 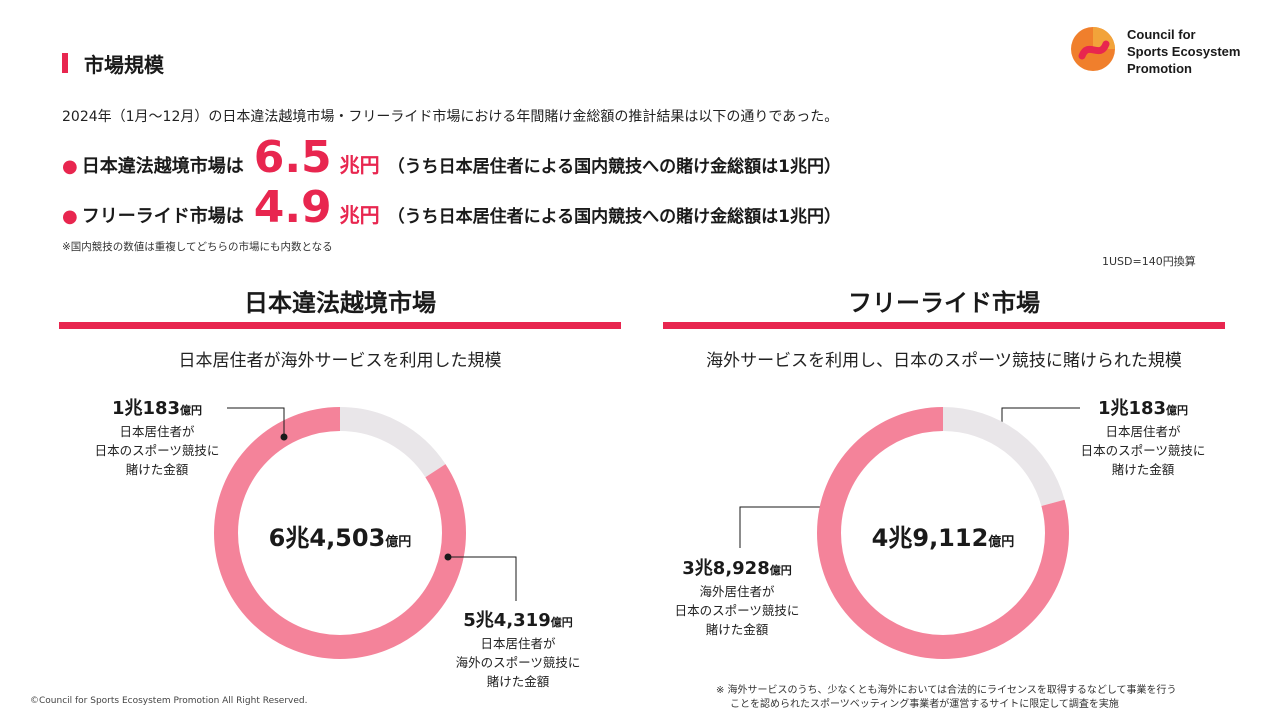 I want to click on donut-chart-illegal, so click(x=340, y=533).